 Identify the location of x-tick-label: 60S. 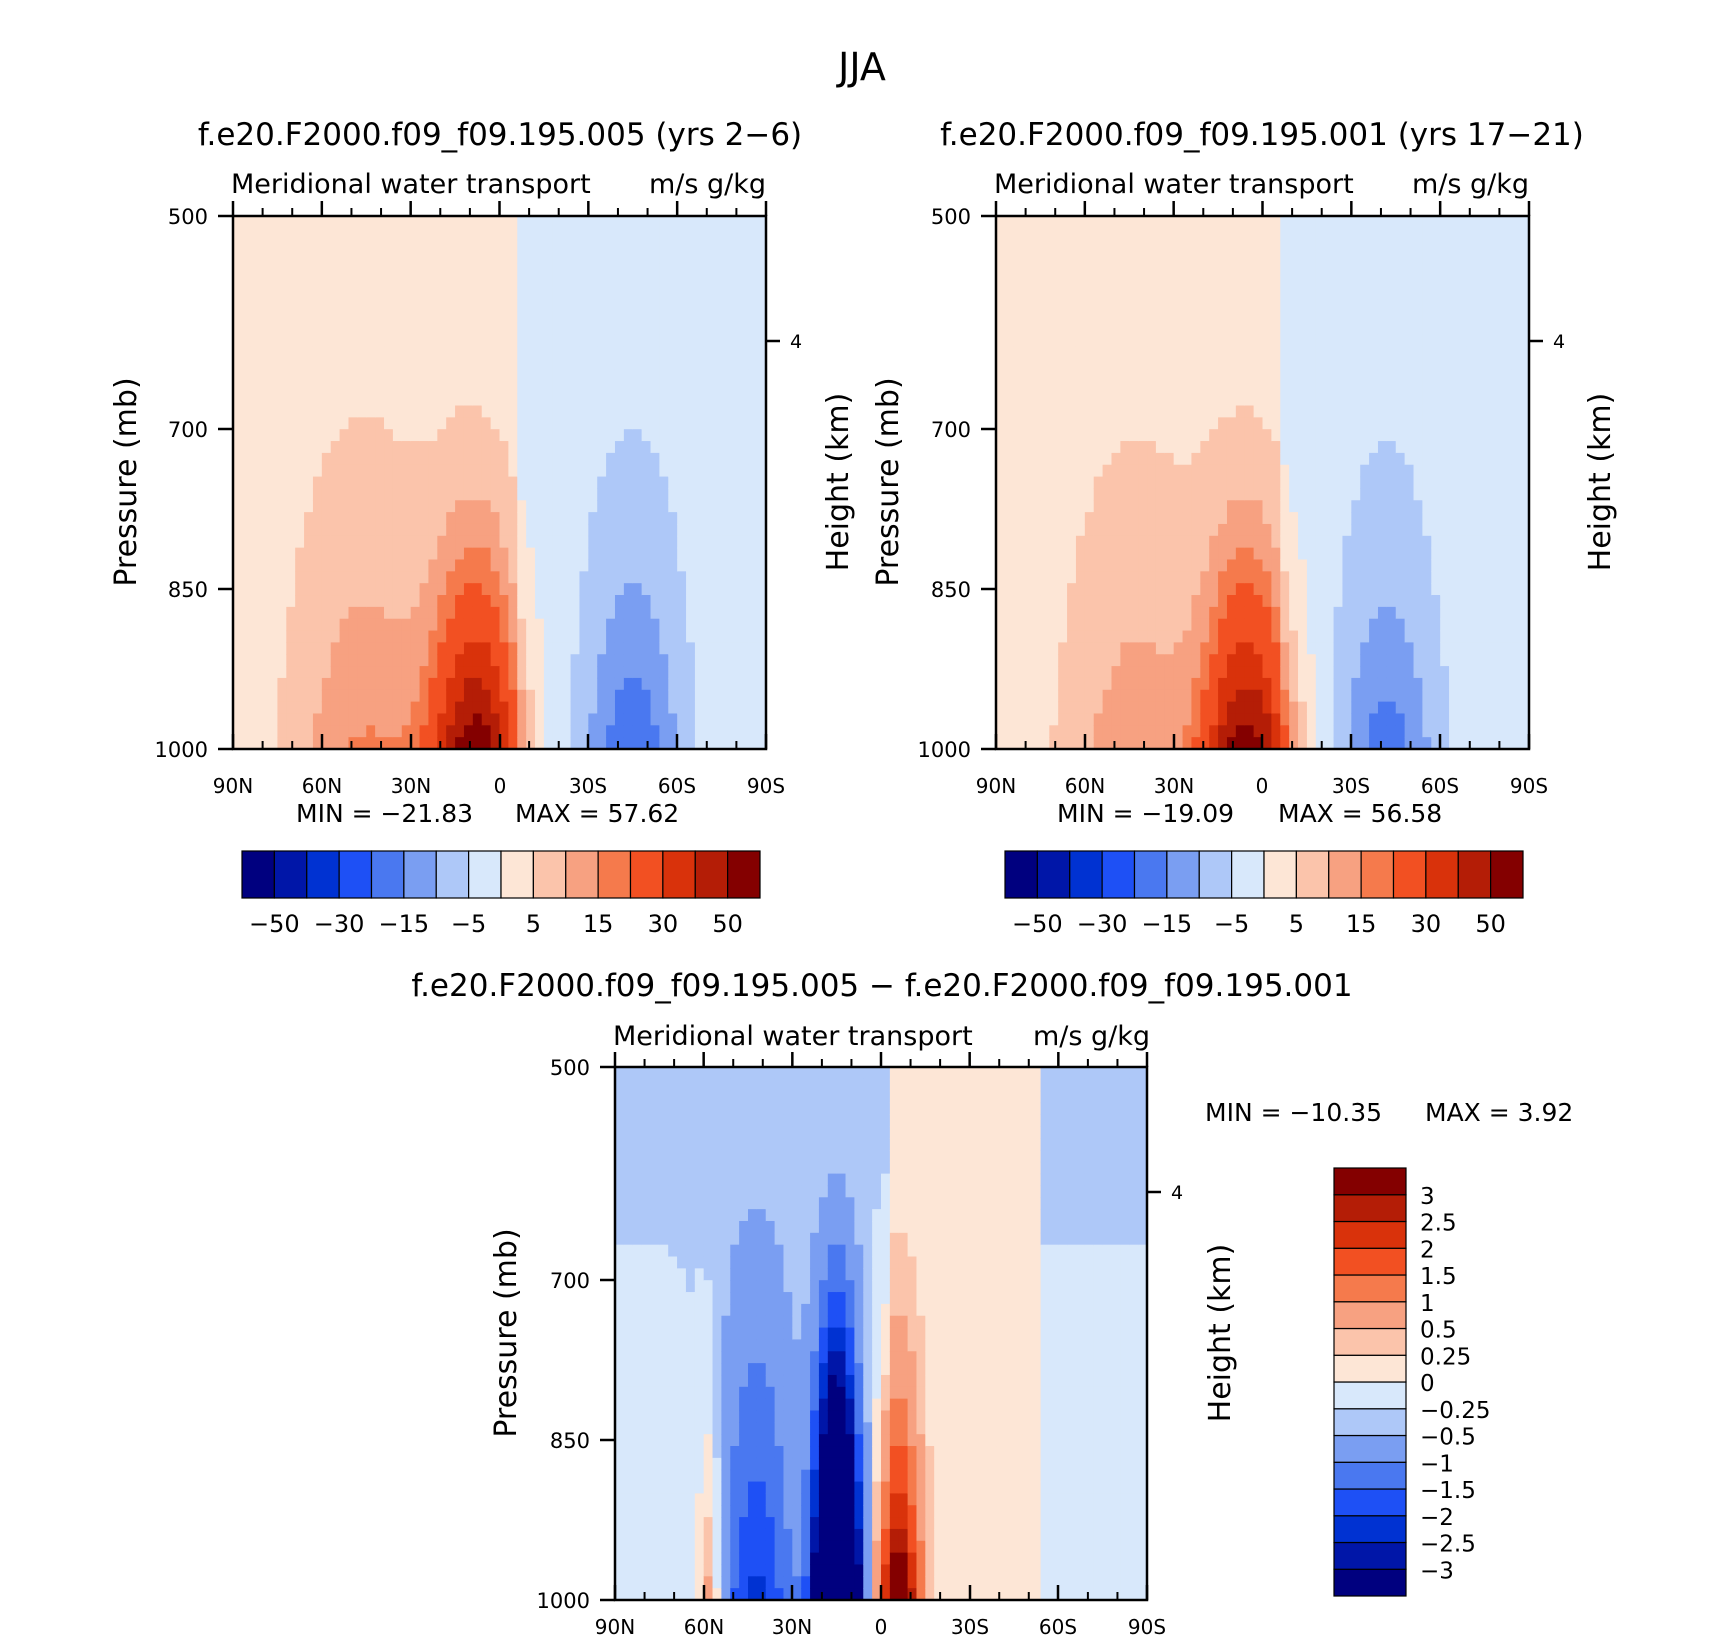
(677, 786).